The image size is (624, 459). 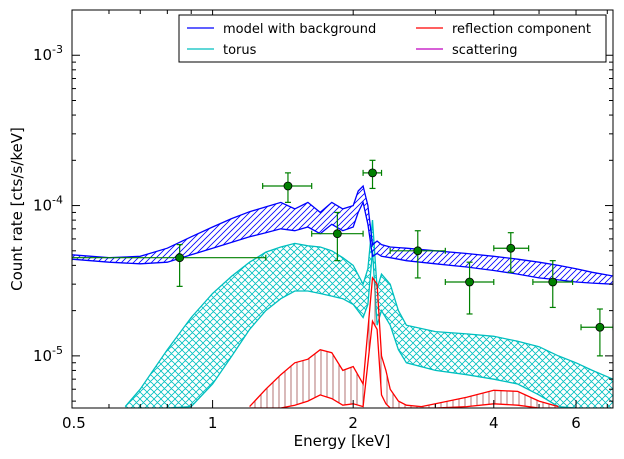 What do you see at coordinates (240, 50) in the screenshot?
I see `legend-label-torus: torus` at bounding box center [240, 50].